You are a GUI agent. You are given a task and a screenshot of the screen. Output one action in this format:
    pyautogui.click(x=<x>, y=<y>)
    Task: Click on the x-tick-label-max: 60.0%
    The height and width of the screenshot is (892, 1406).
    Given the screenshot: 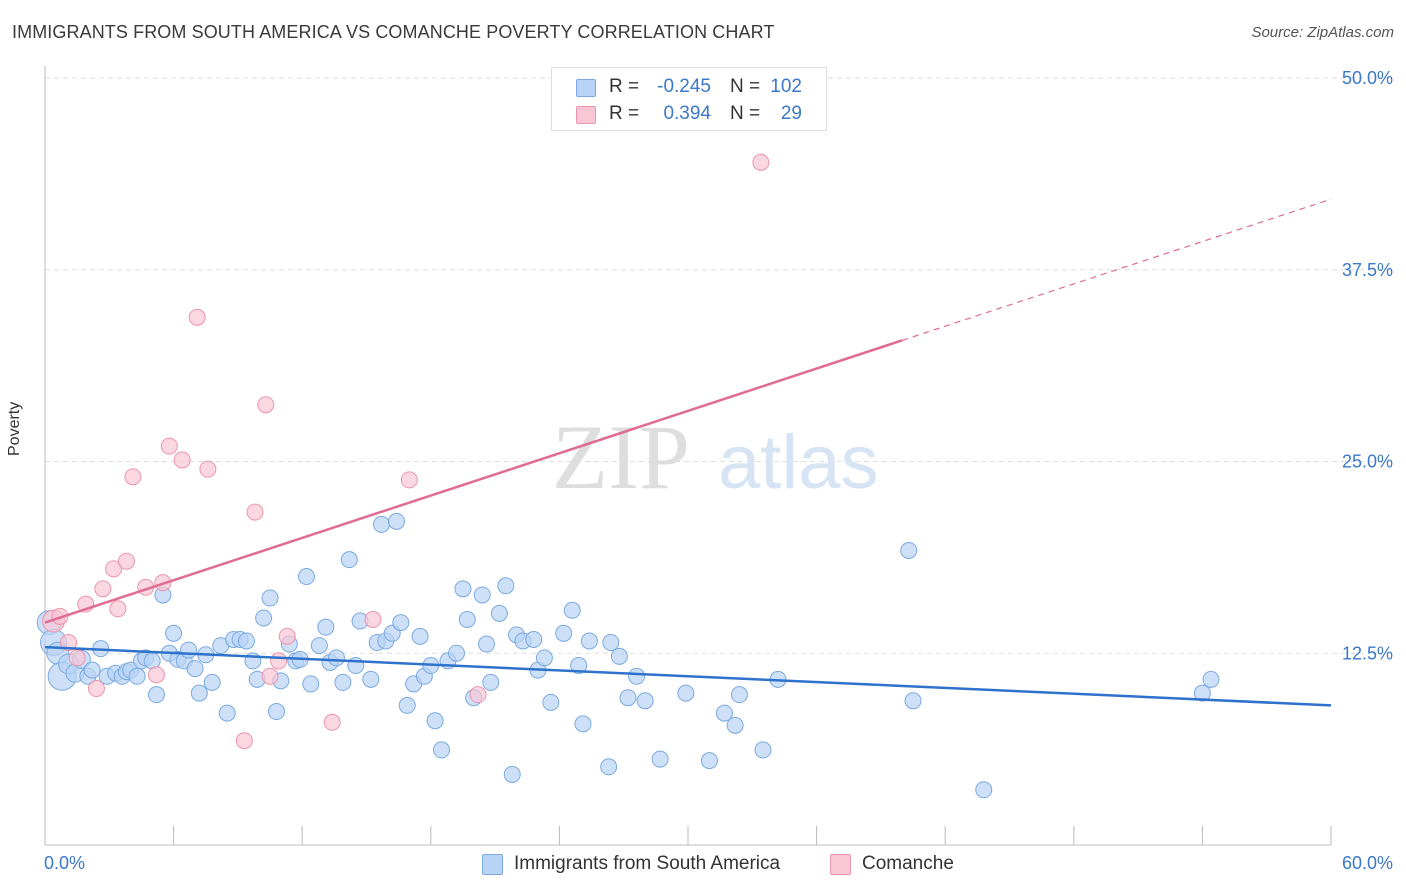 What is the action you would take?
    pyautogui.click(x=1367, y=863)
    